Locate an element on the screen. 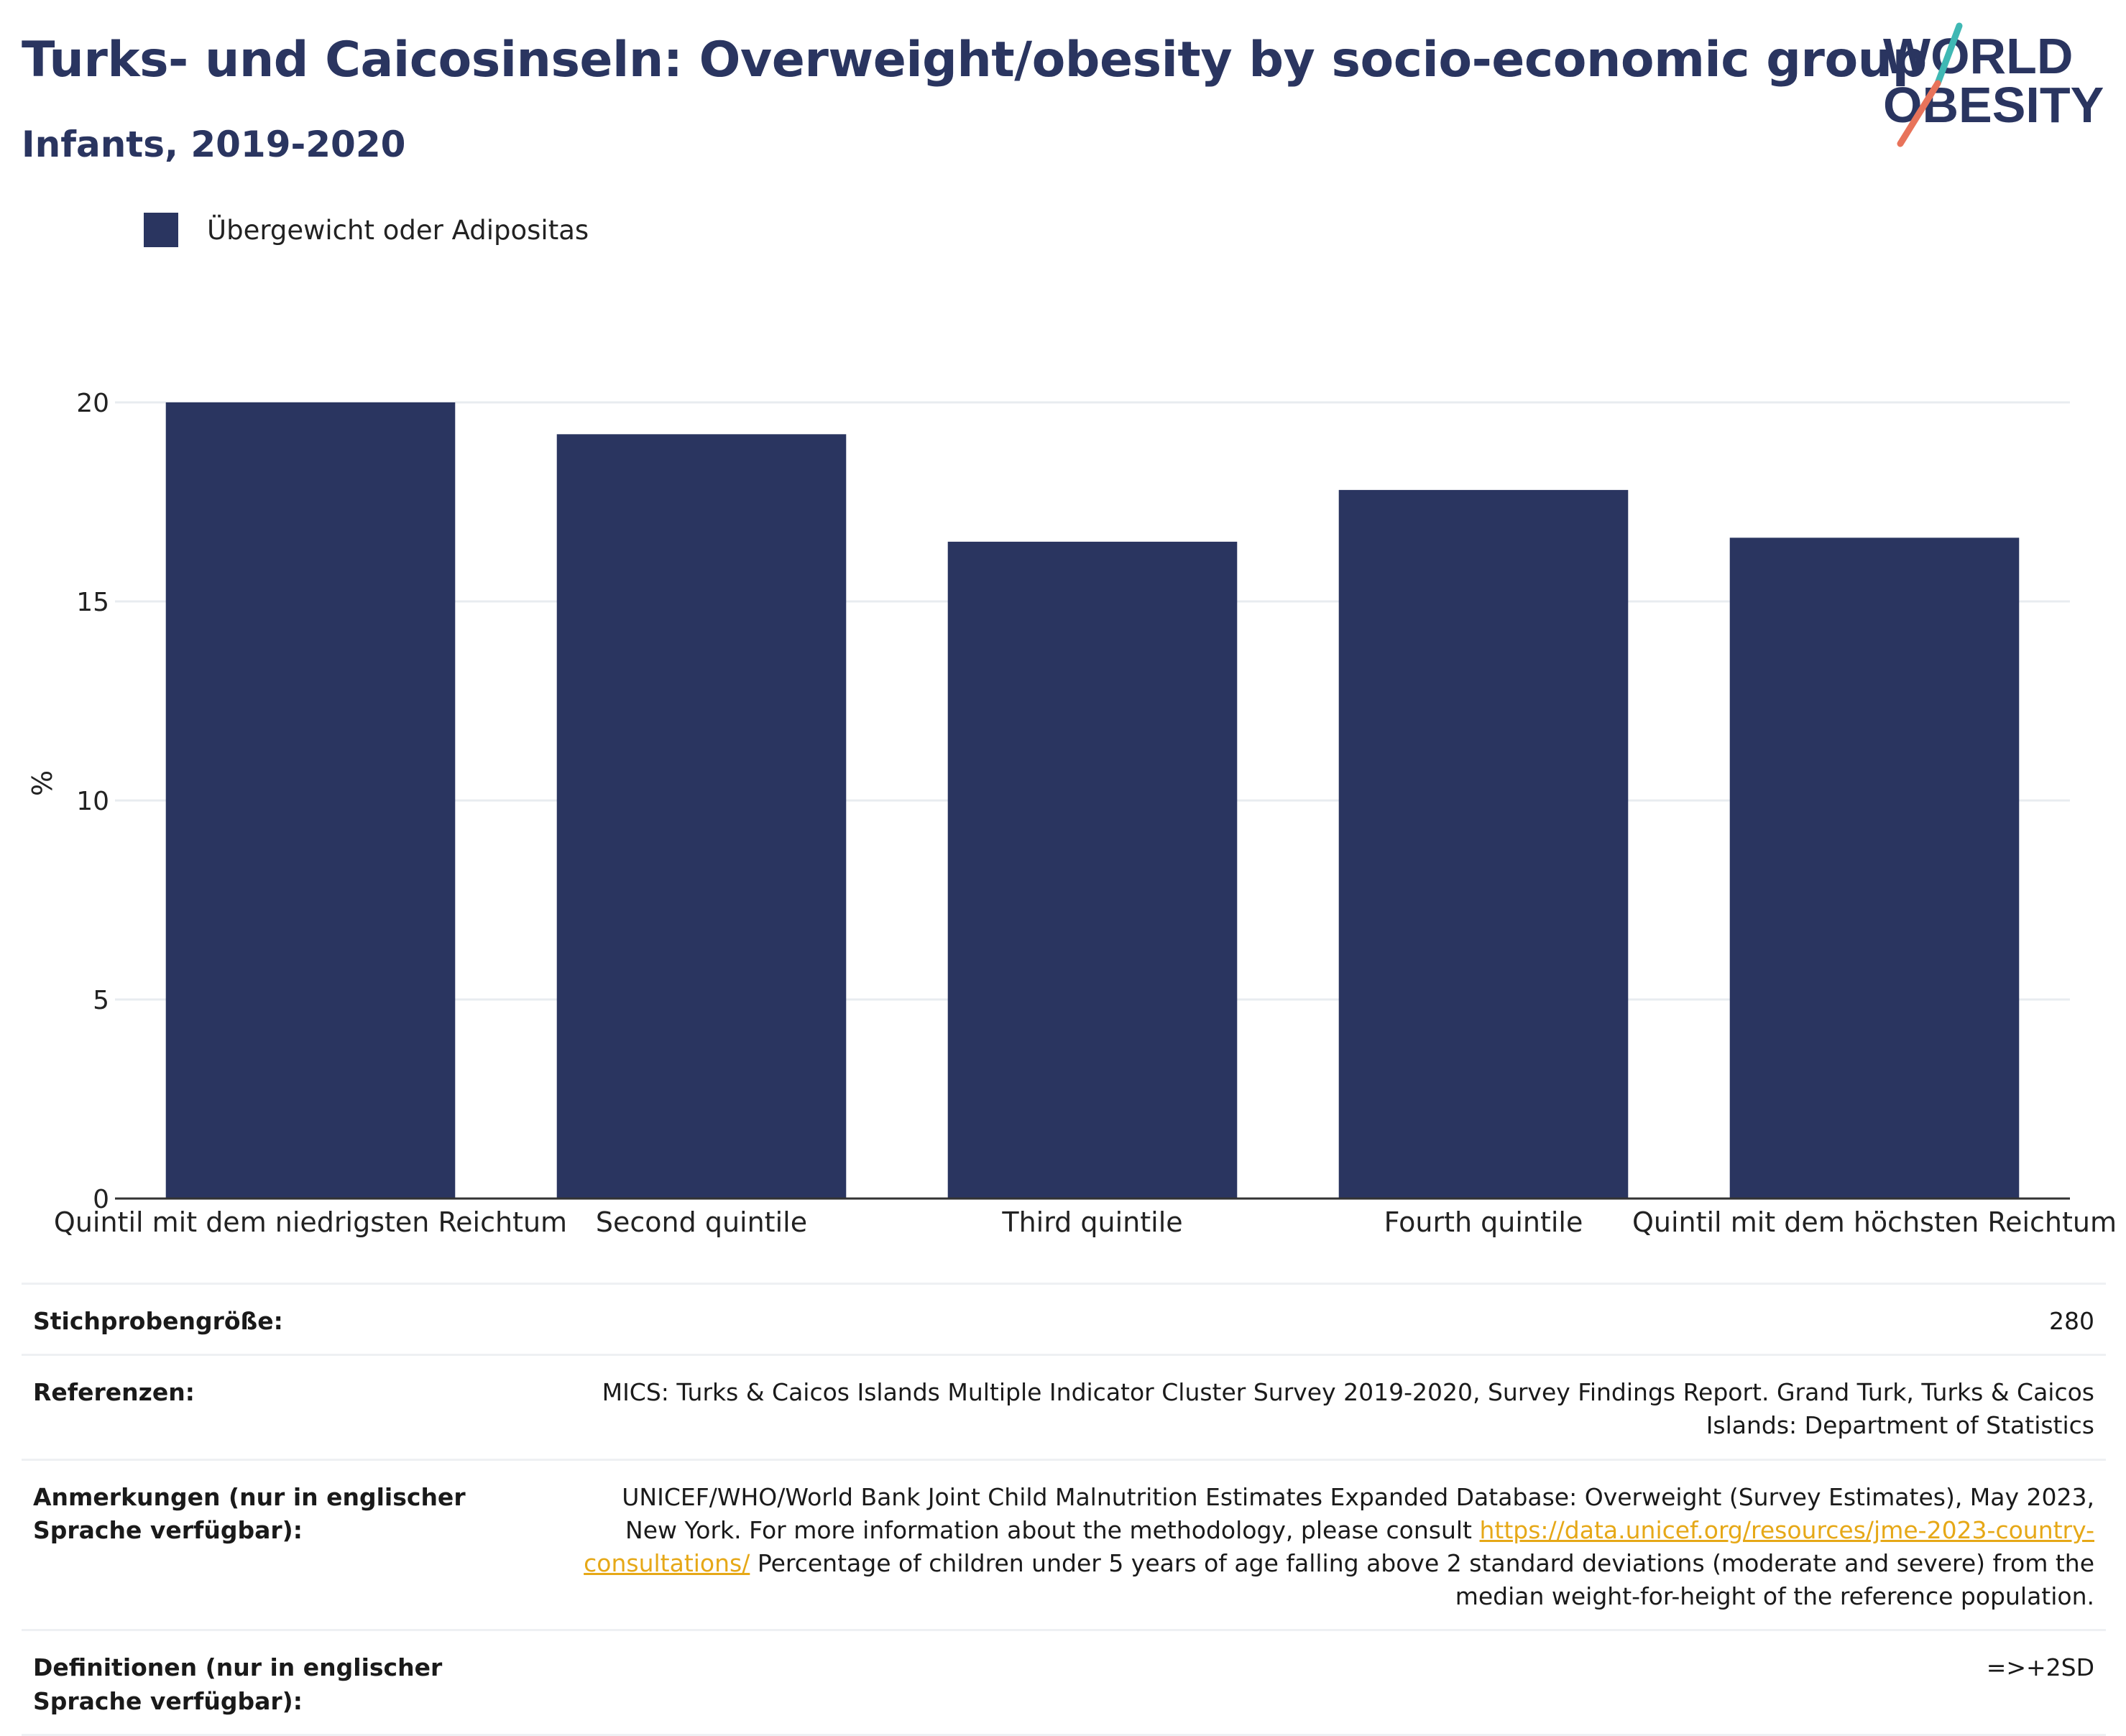 This screenshot has height=1736, width=2126. x-tick-label: Fourth quintile is located at coordinates (1483, 1222).